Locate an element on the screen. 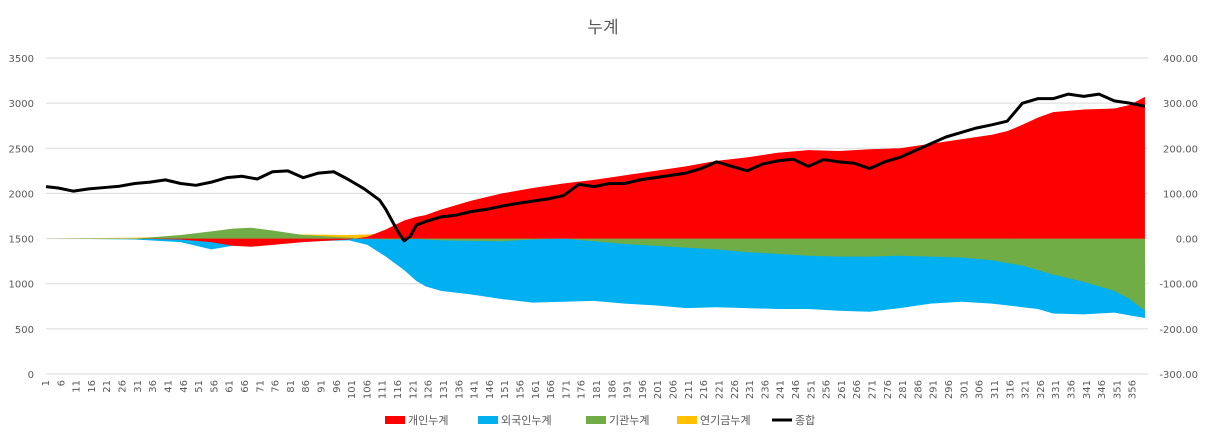 Image resolution: width=1206 pixels, height=439 pixels. x-tick-label: 356 is located at coordinates (1133, 389).